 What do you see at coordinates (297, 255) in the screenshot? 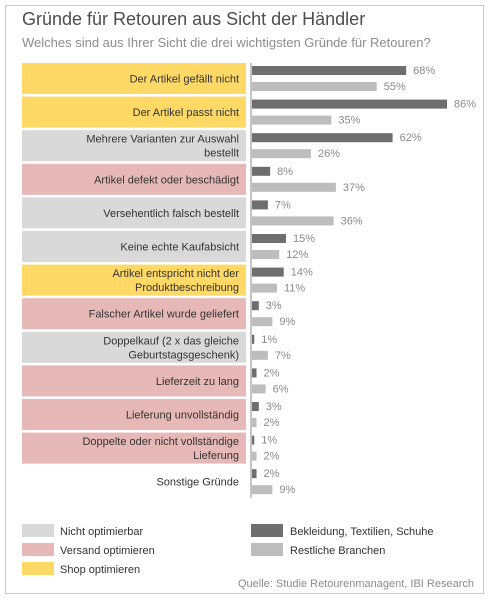
I see `data-label: 12%` at bounding box center [297, 255].